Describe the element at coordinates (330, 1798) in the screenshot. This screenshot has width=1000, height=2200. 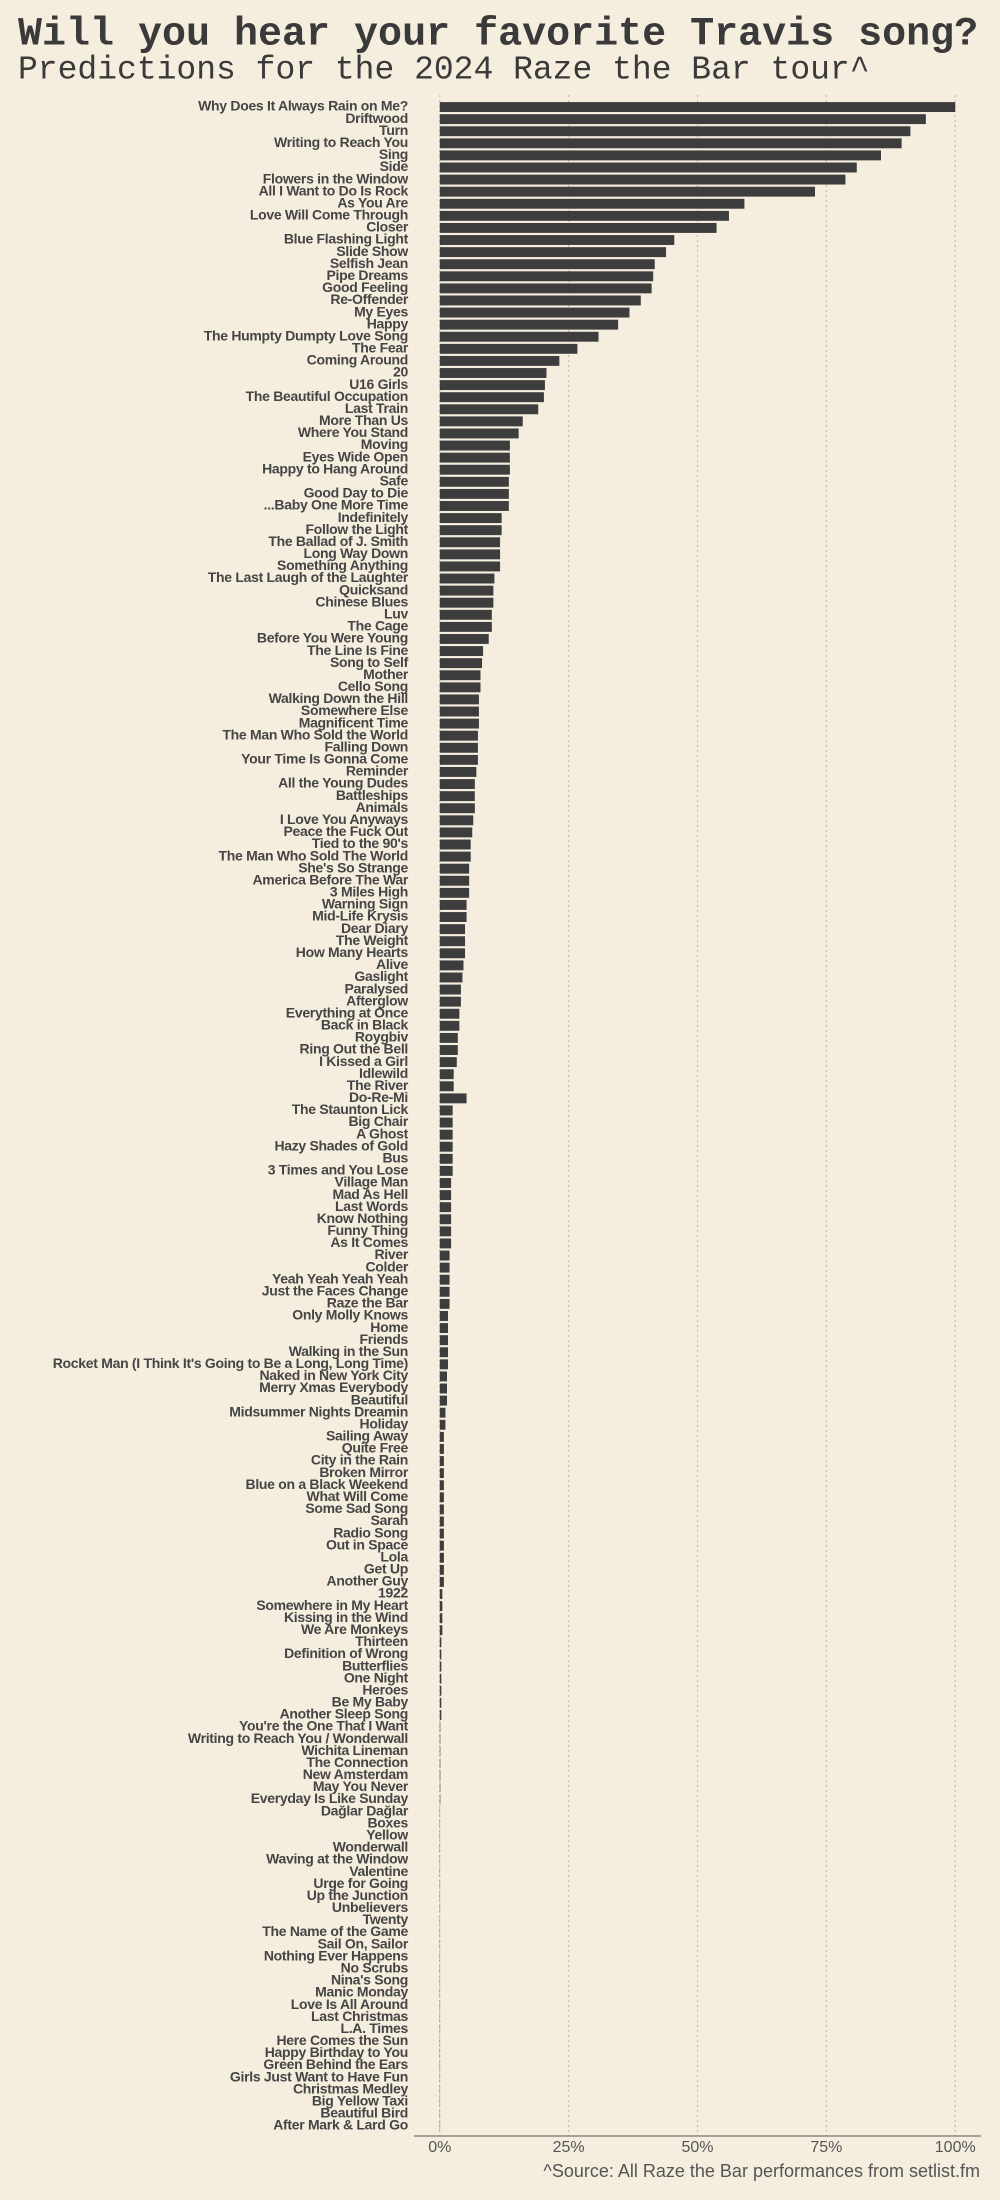
I see `y-tick-label: Everyday Is Like Sunday` at that location.